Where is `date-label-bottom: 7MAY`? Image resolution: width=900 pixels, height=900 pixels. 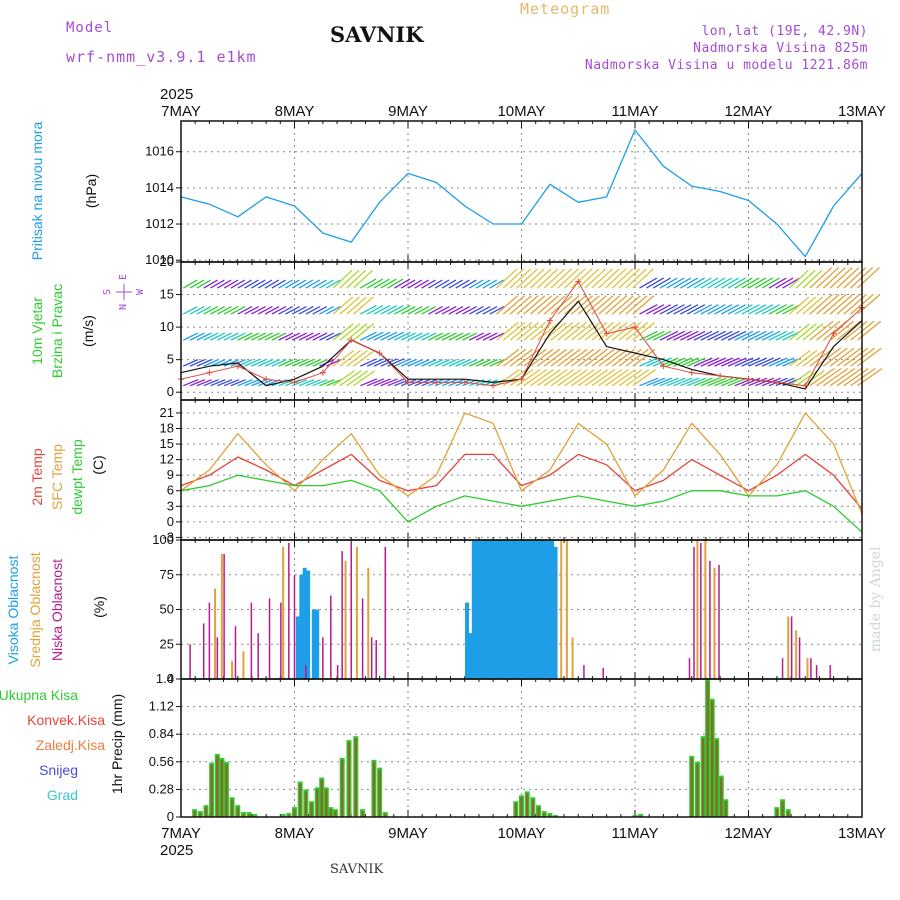
date-label-bottom: 7MAY is located at coordinates (181, 833).